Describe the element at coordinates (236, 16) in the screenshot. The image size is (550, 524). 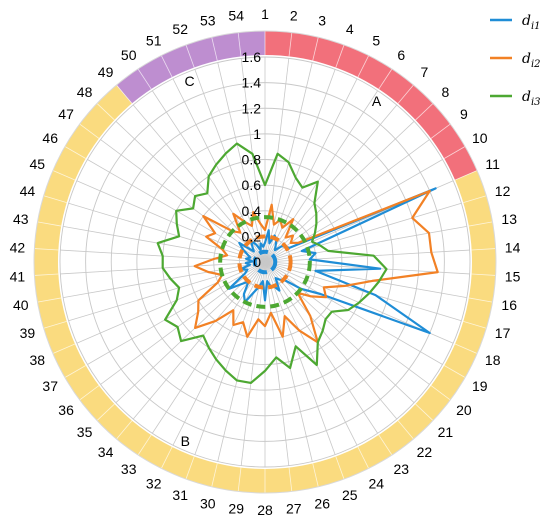
I see `category-label: 54` at that location.